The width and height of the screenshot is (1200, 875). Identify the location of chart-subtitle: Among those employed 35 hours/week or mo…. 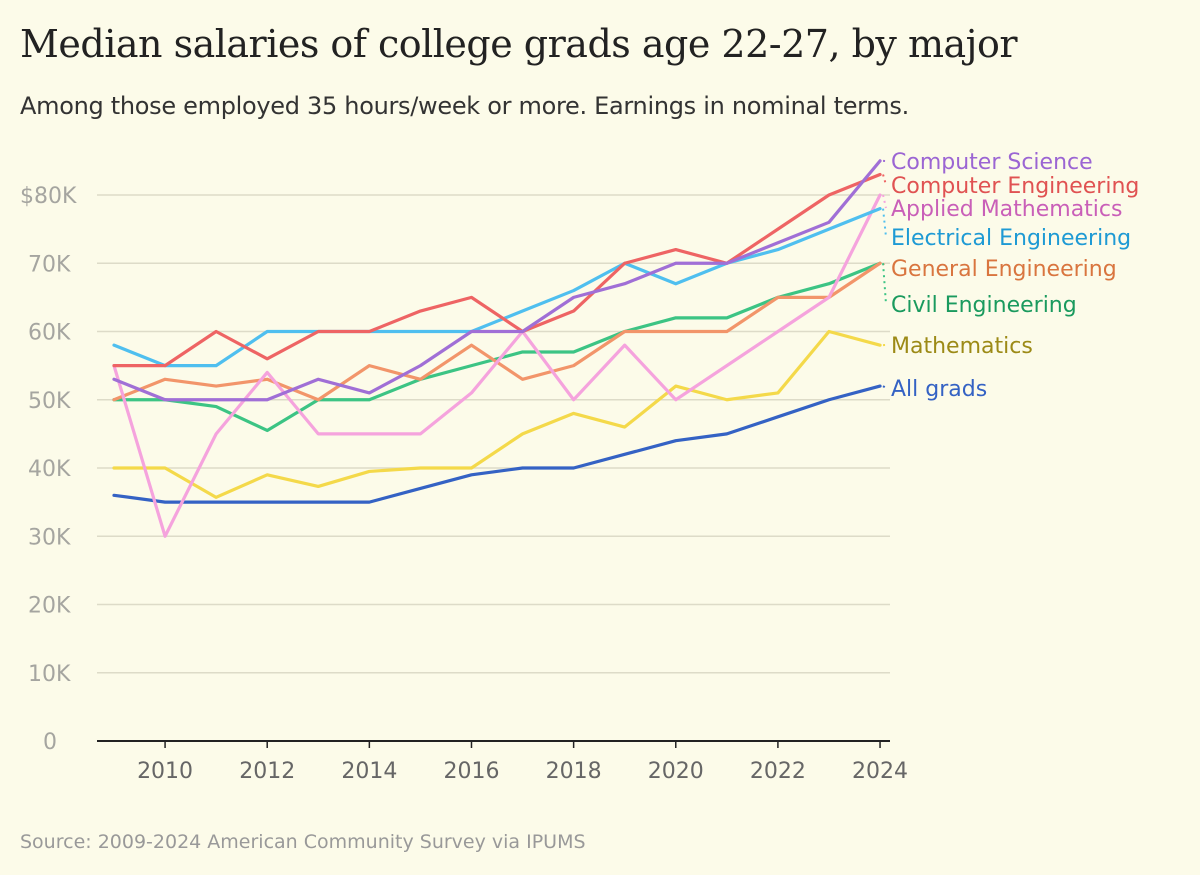
(464, 106).